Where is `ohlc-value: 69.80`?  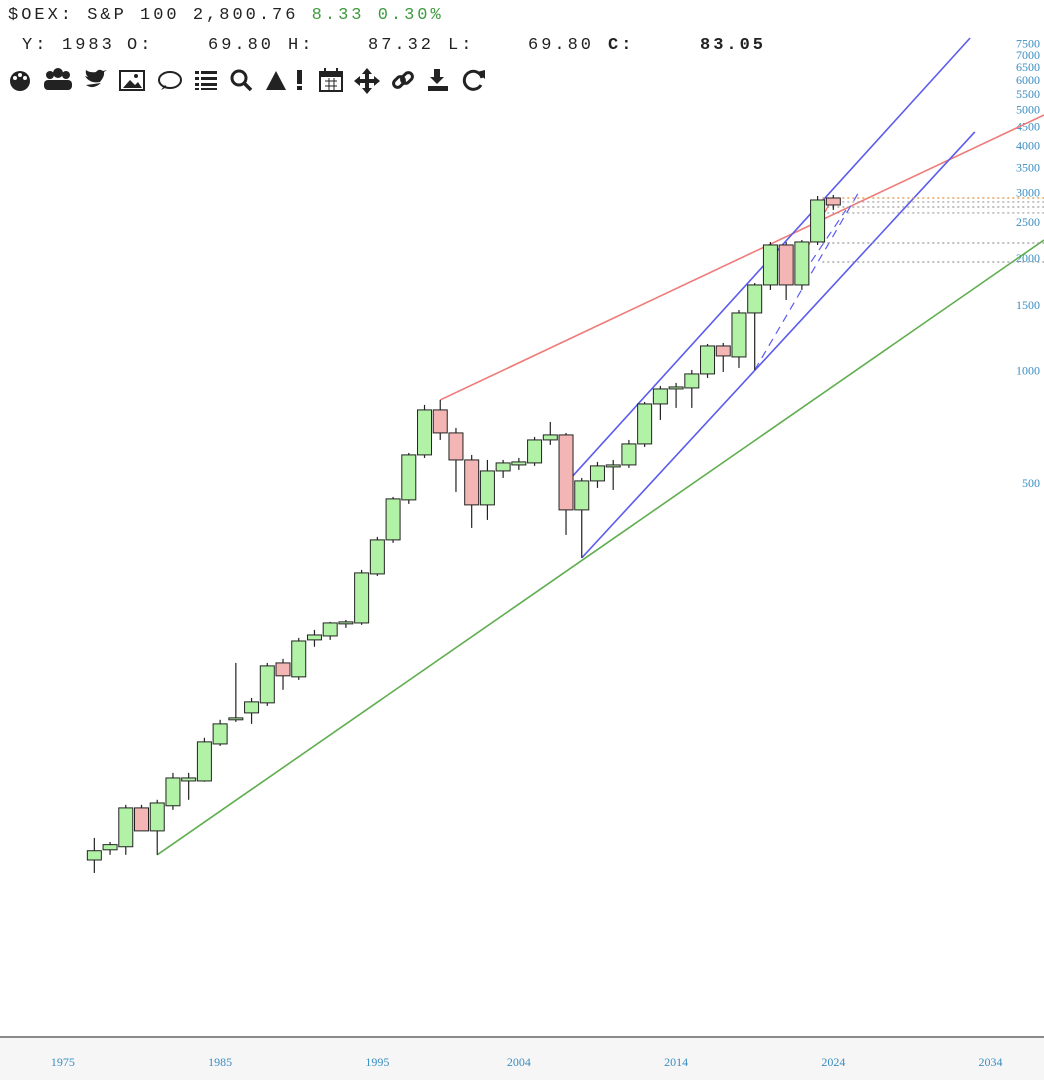
ohlc-value: 69.80 is located at coordinates (561, 45).